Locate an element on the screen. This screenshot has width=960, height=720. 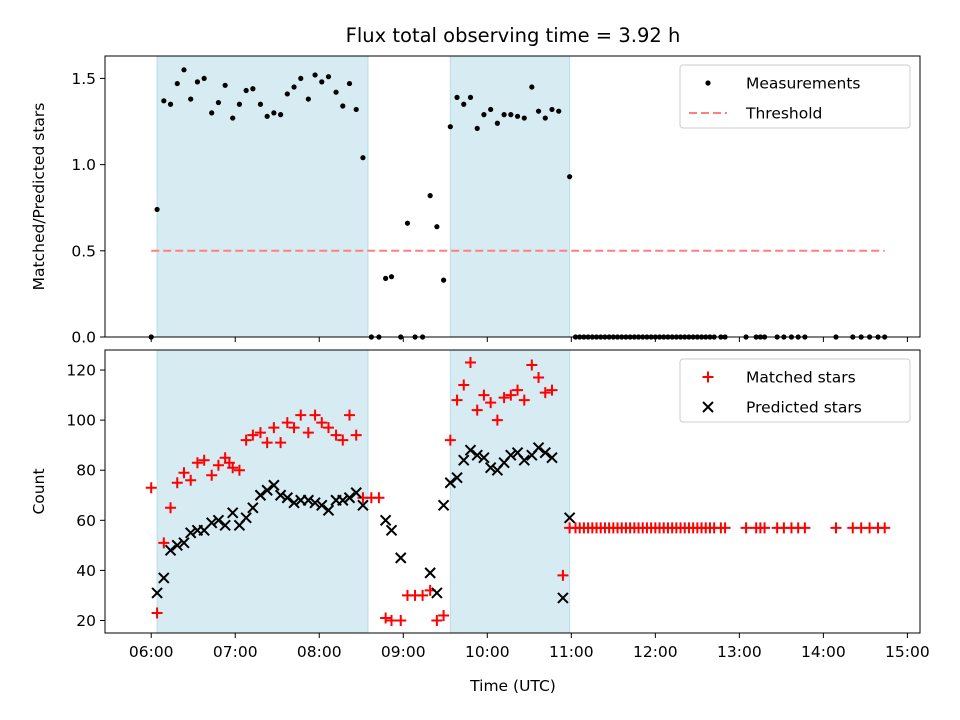
ratio-y-axis-ticks: 0.0 0.5 1.0 1.5 is located at coordinates (88, 208).